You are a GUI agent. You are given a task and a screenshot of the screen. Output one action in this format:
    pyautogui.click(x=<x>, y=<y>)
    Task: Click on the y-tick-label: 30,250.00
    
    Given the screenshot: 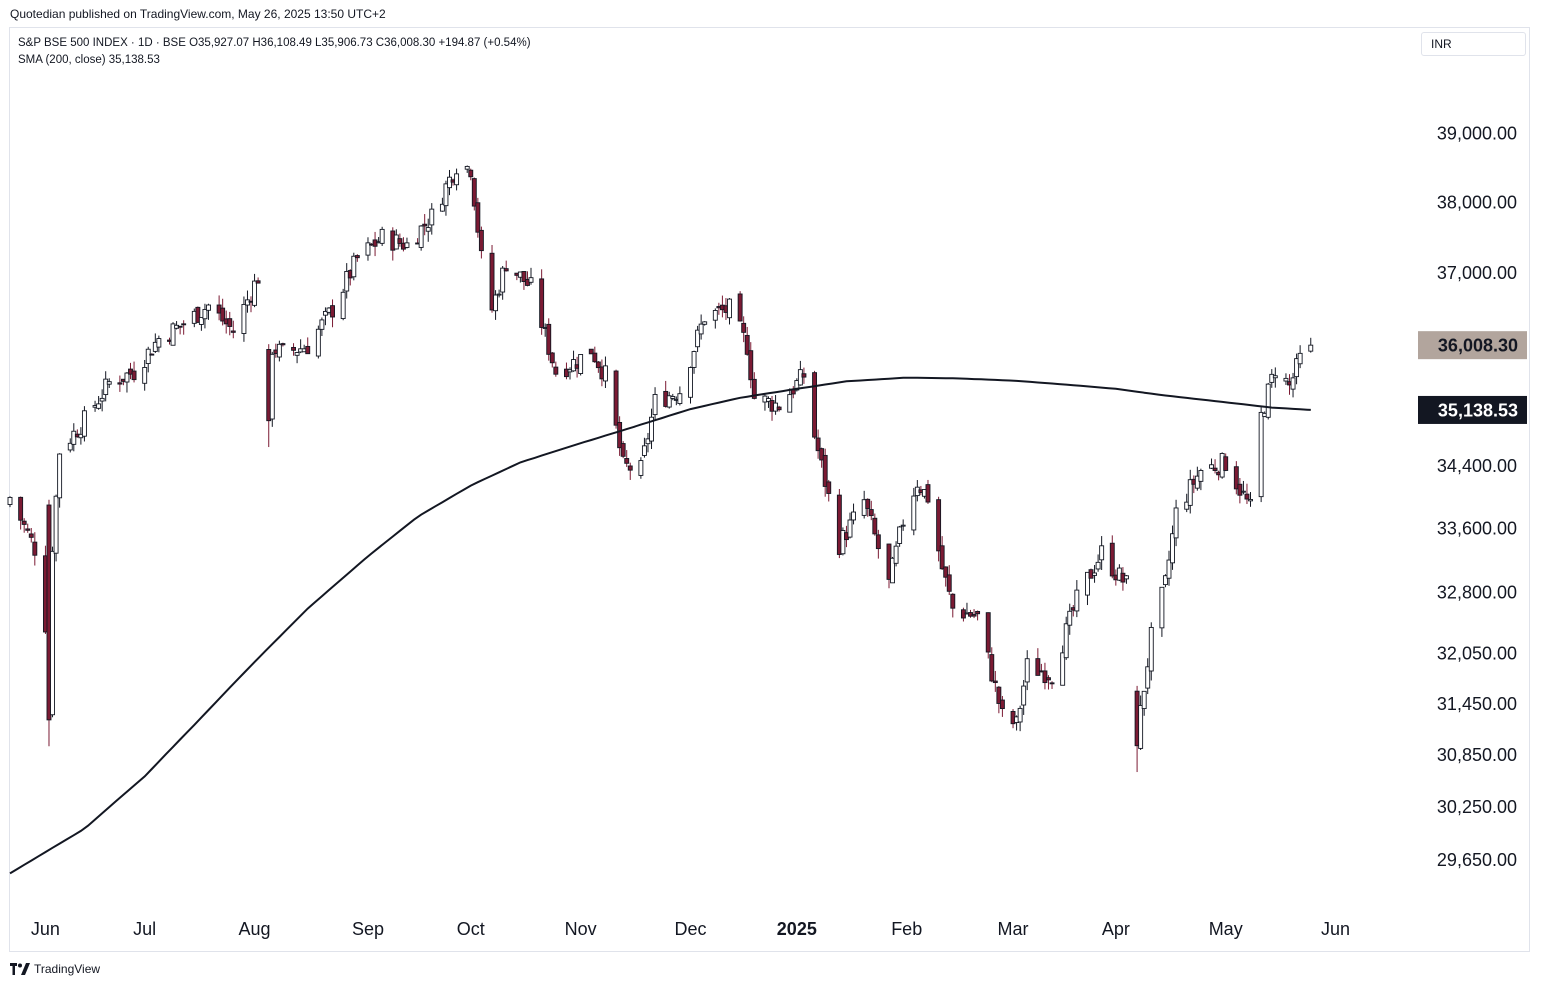 What is the action you would take?
    pyautogui.click(x=1477, y=807)
    